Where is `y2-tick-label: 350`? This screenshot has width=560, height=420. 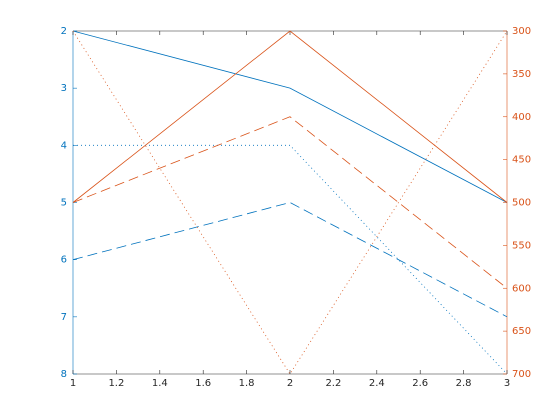
y2-tick-label: 350 is located at coordinates (521, 74).